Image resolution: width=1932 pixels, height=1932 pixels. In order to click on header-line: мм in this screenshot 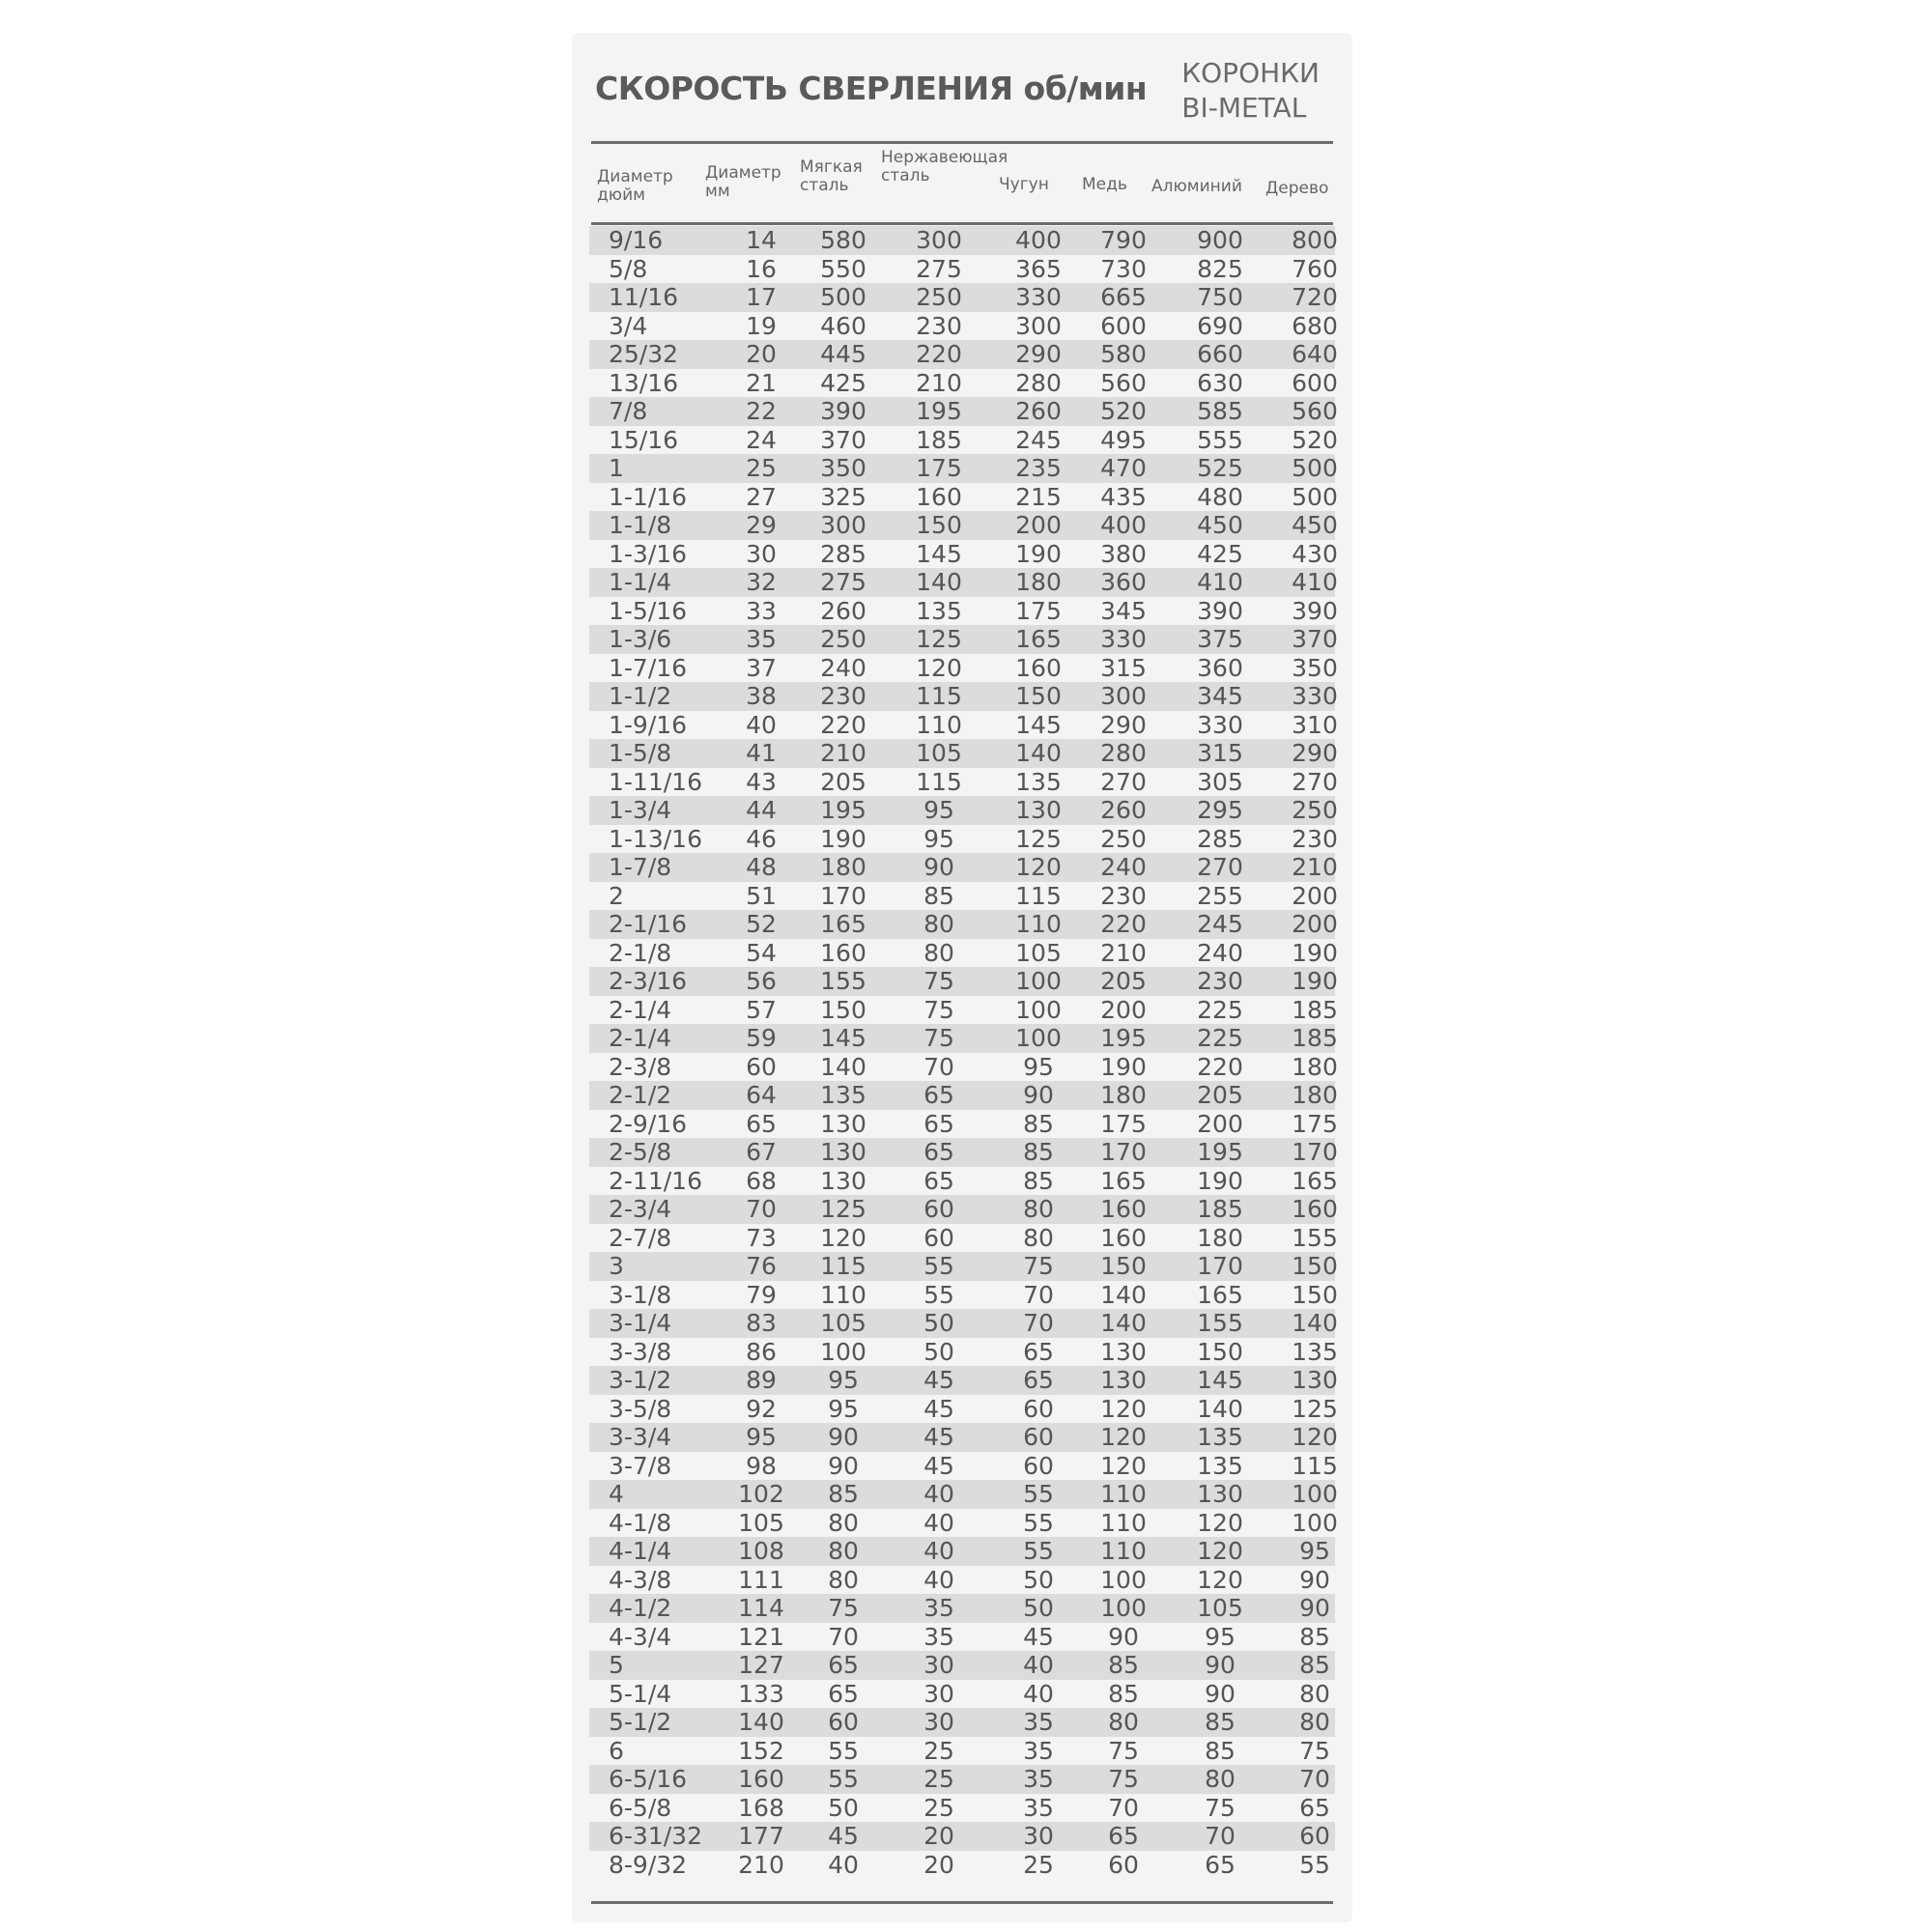, I will do `click(717, 191)`.